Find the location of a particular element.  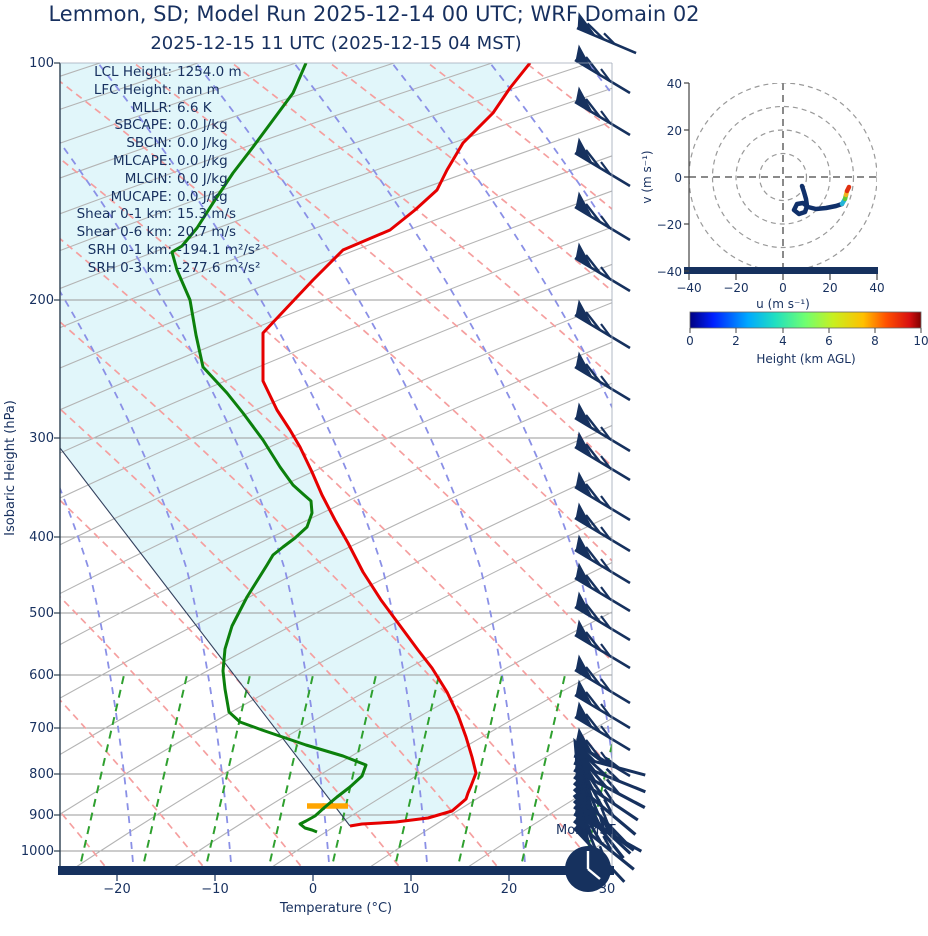

tick-m10: −10 is located at coordinates (214, 889).